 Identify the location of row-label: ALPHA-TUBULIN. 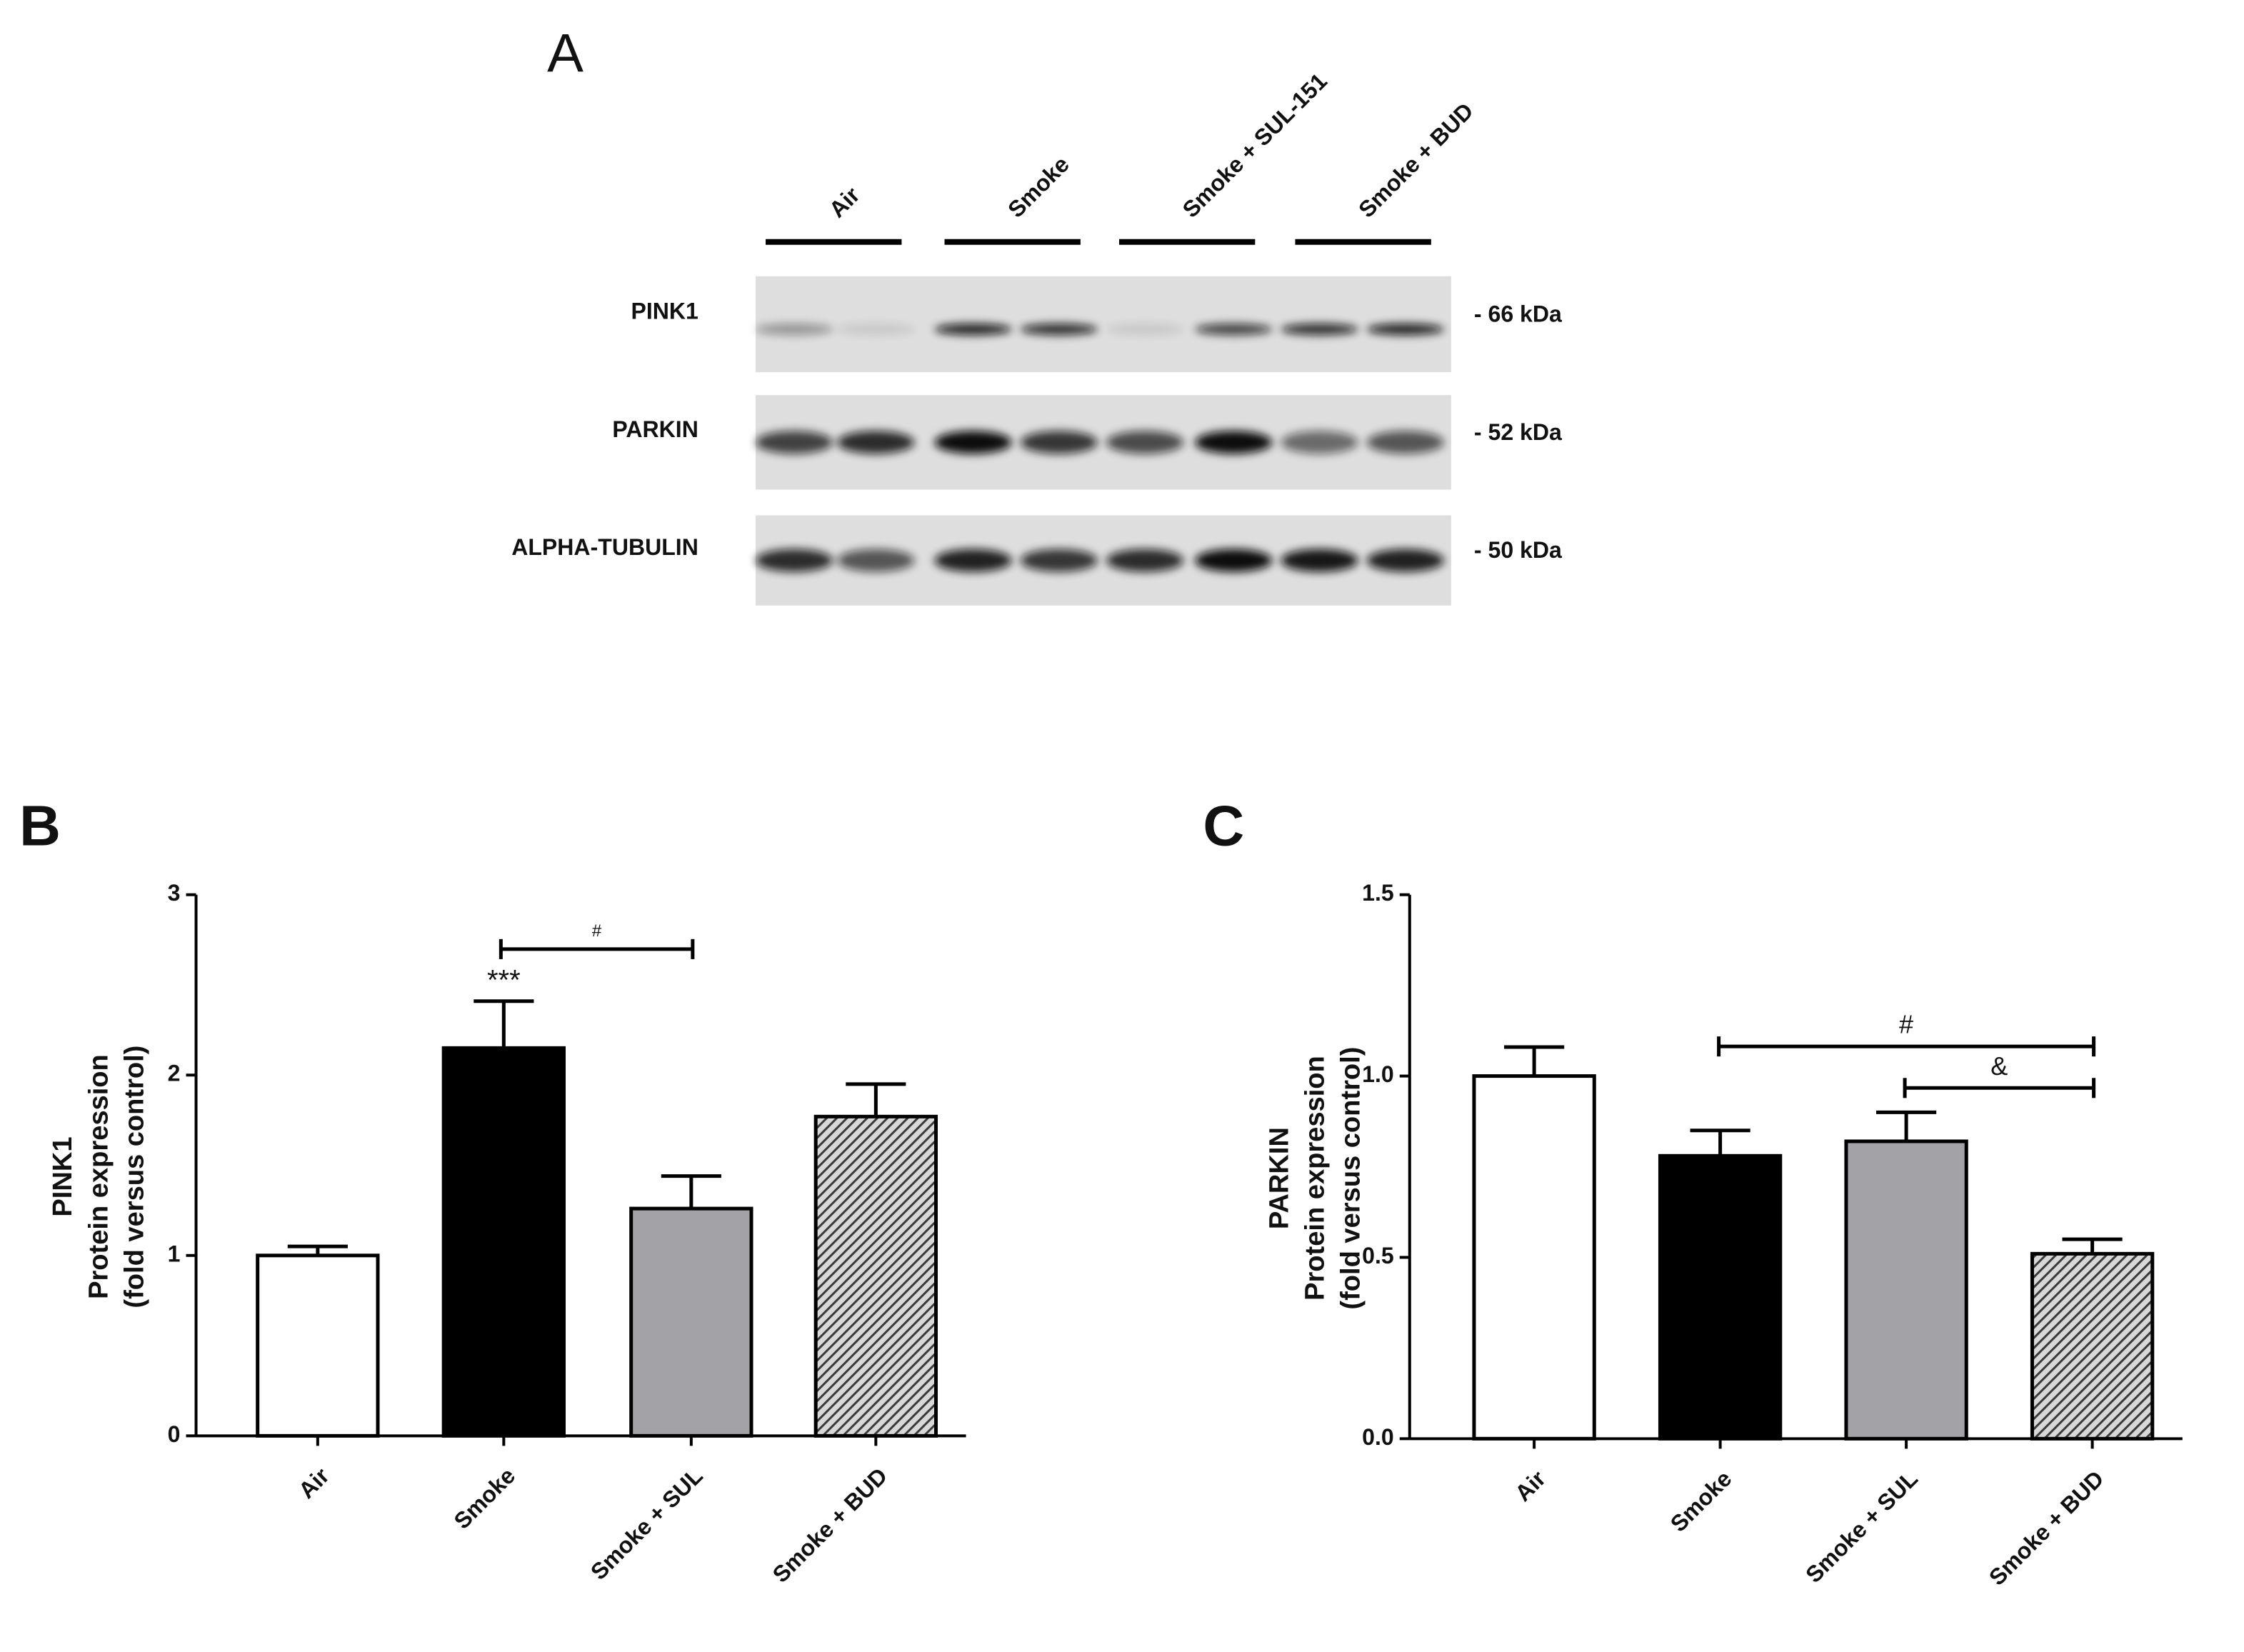
(604, 547).